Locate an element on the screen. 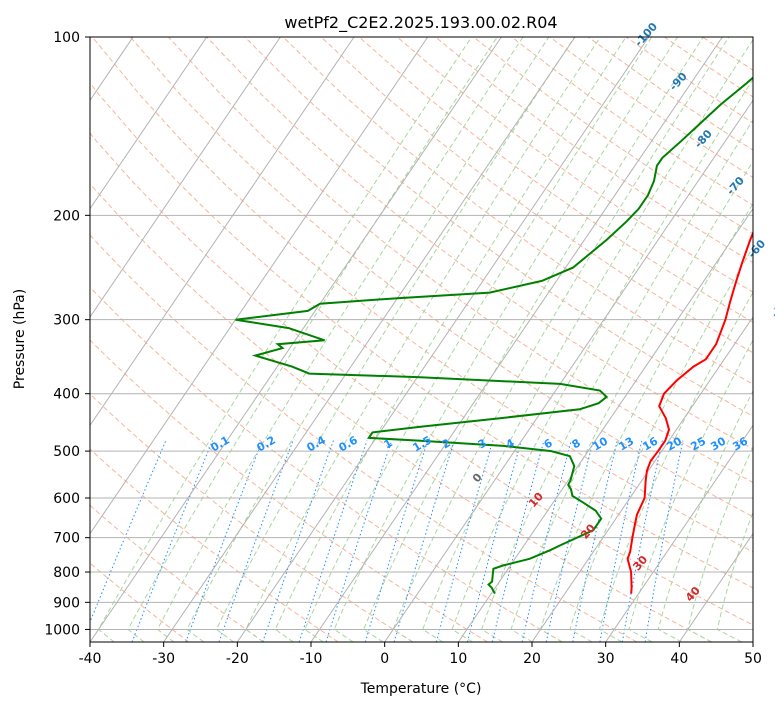 This screenshot has width=775, height=708. y-tick-label: 600 is located at coordinates (66, 499).